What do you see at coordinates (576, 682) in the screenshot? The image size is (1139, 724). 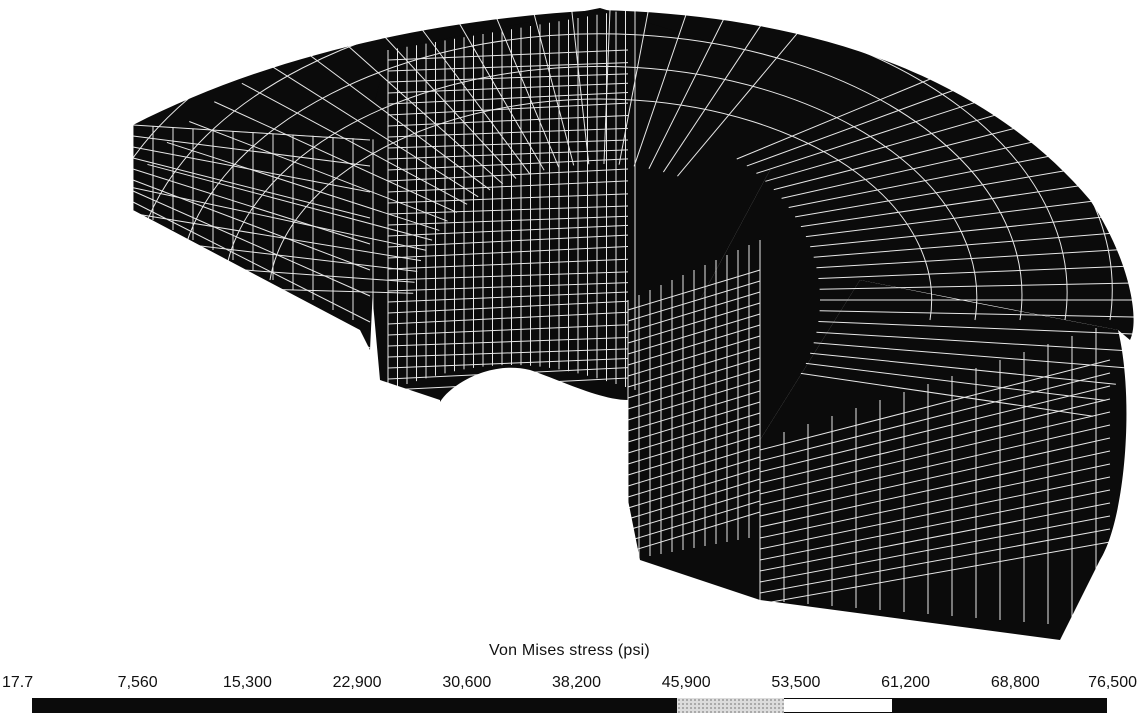 I see `legend-tick-label: 38,200` at bounding box center [576, 682].